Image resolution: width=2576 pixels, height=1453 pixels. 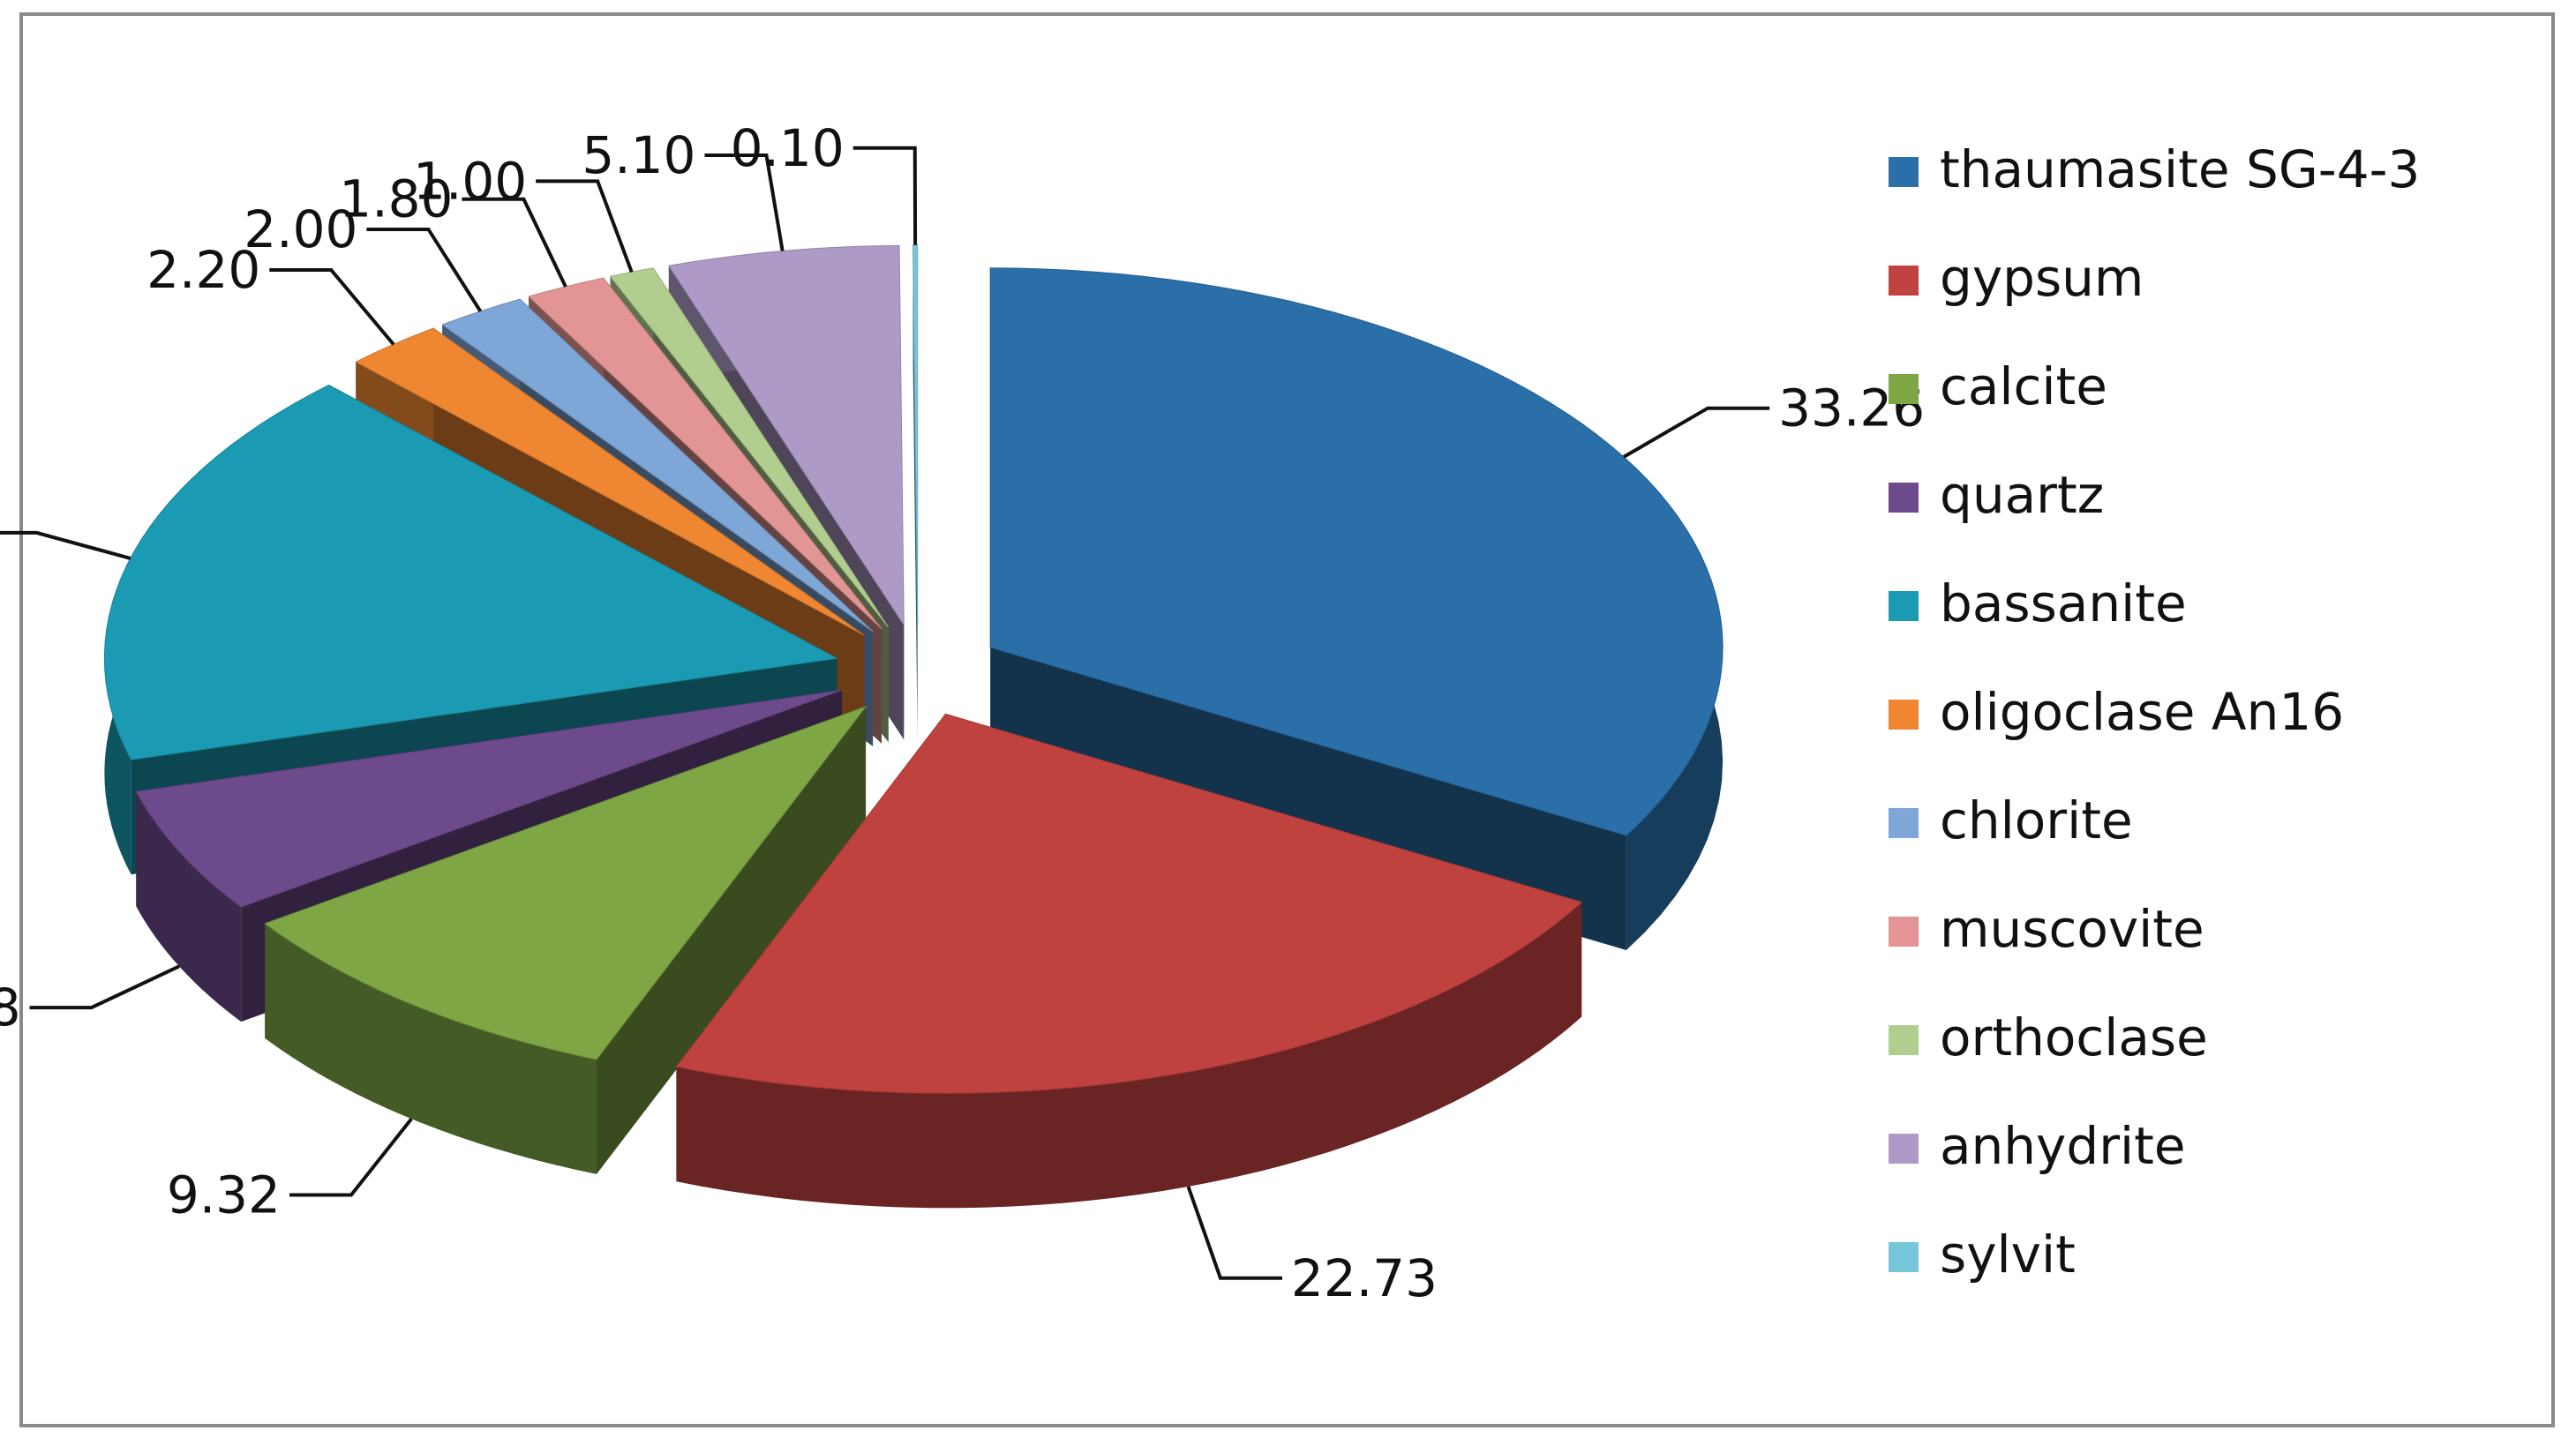 I want to click on slice-bassanite, so click(x=470, y=572).